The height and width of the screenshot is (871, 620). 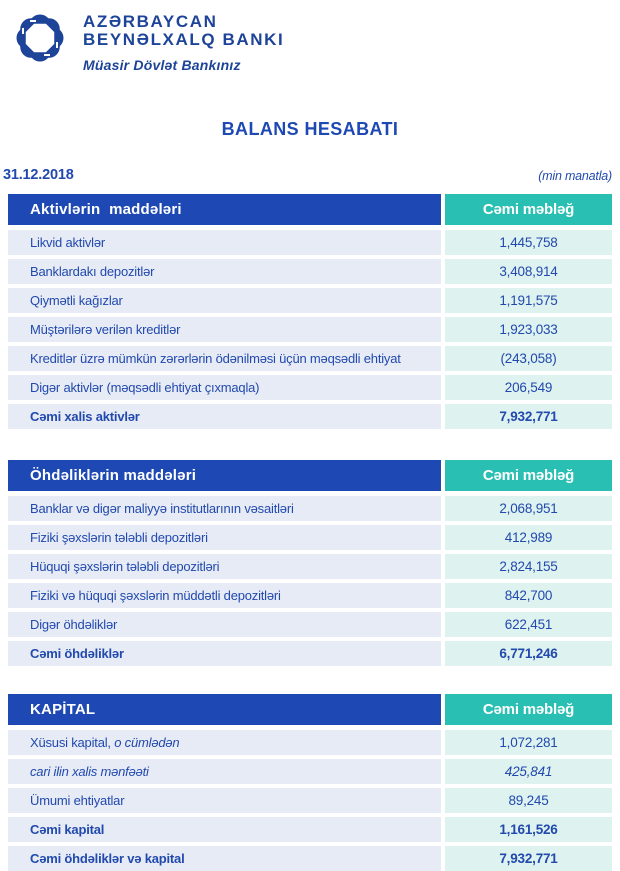 I want to click on table-total-row: Cəmi xalis aktivlər 7,932,771, so click(x=310, y=416).